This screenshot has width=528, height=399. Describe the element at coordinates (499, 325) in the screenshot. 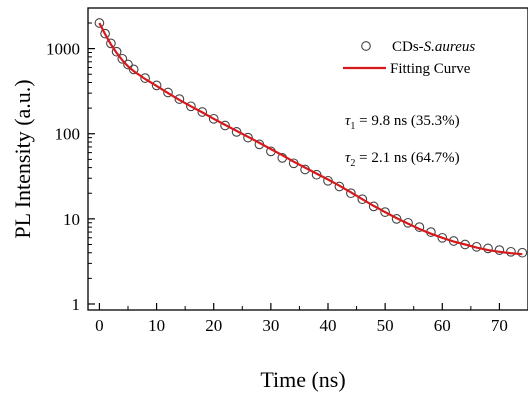

I see `x-tick-label: 70` at that location.